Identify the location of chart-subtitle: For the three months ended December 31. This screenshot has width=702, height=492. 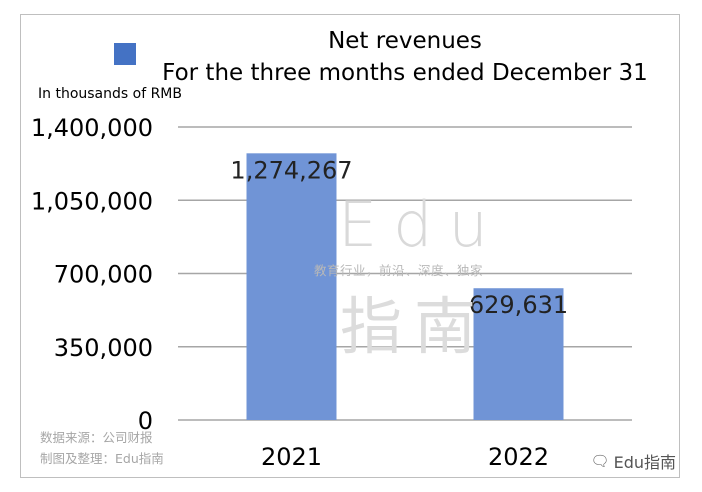
(405, 73).